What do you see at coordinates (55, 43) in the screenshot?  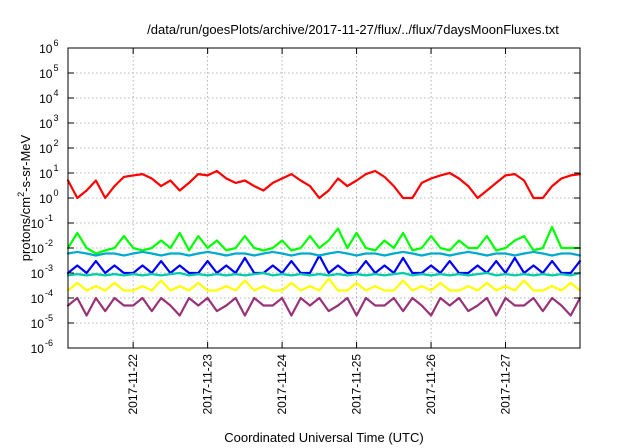 I see `y-tick-exponent: 6` at bounding box center [55, 43].